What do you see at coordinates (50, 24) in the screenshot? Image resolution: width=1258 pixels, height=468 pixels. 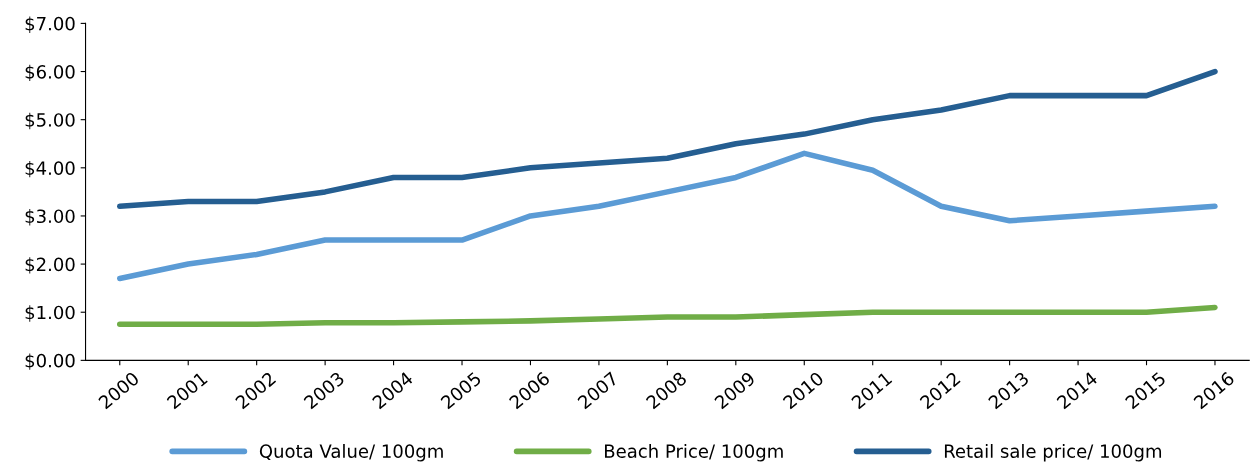 I see `y-tick-label: $7.00` at bounding box center [50, 24].